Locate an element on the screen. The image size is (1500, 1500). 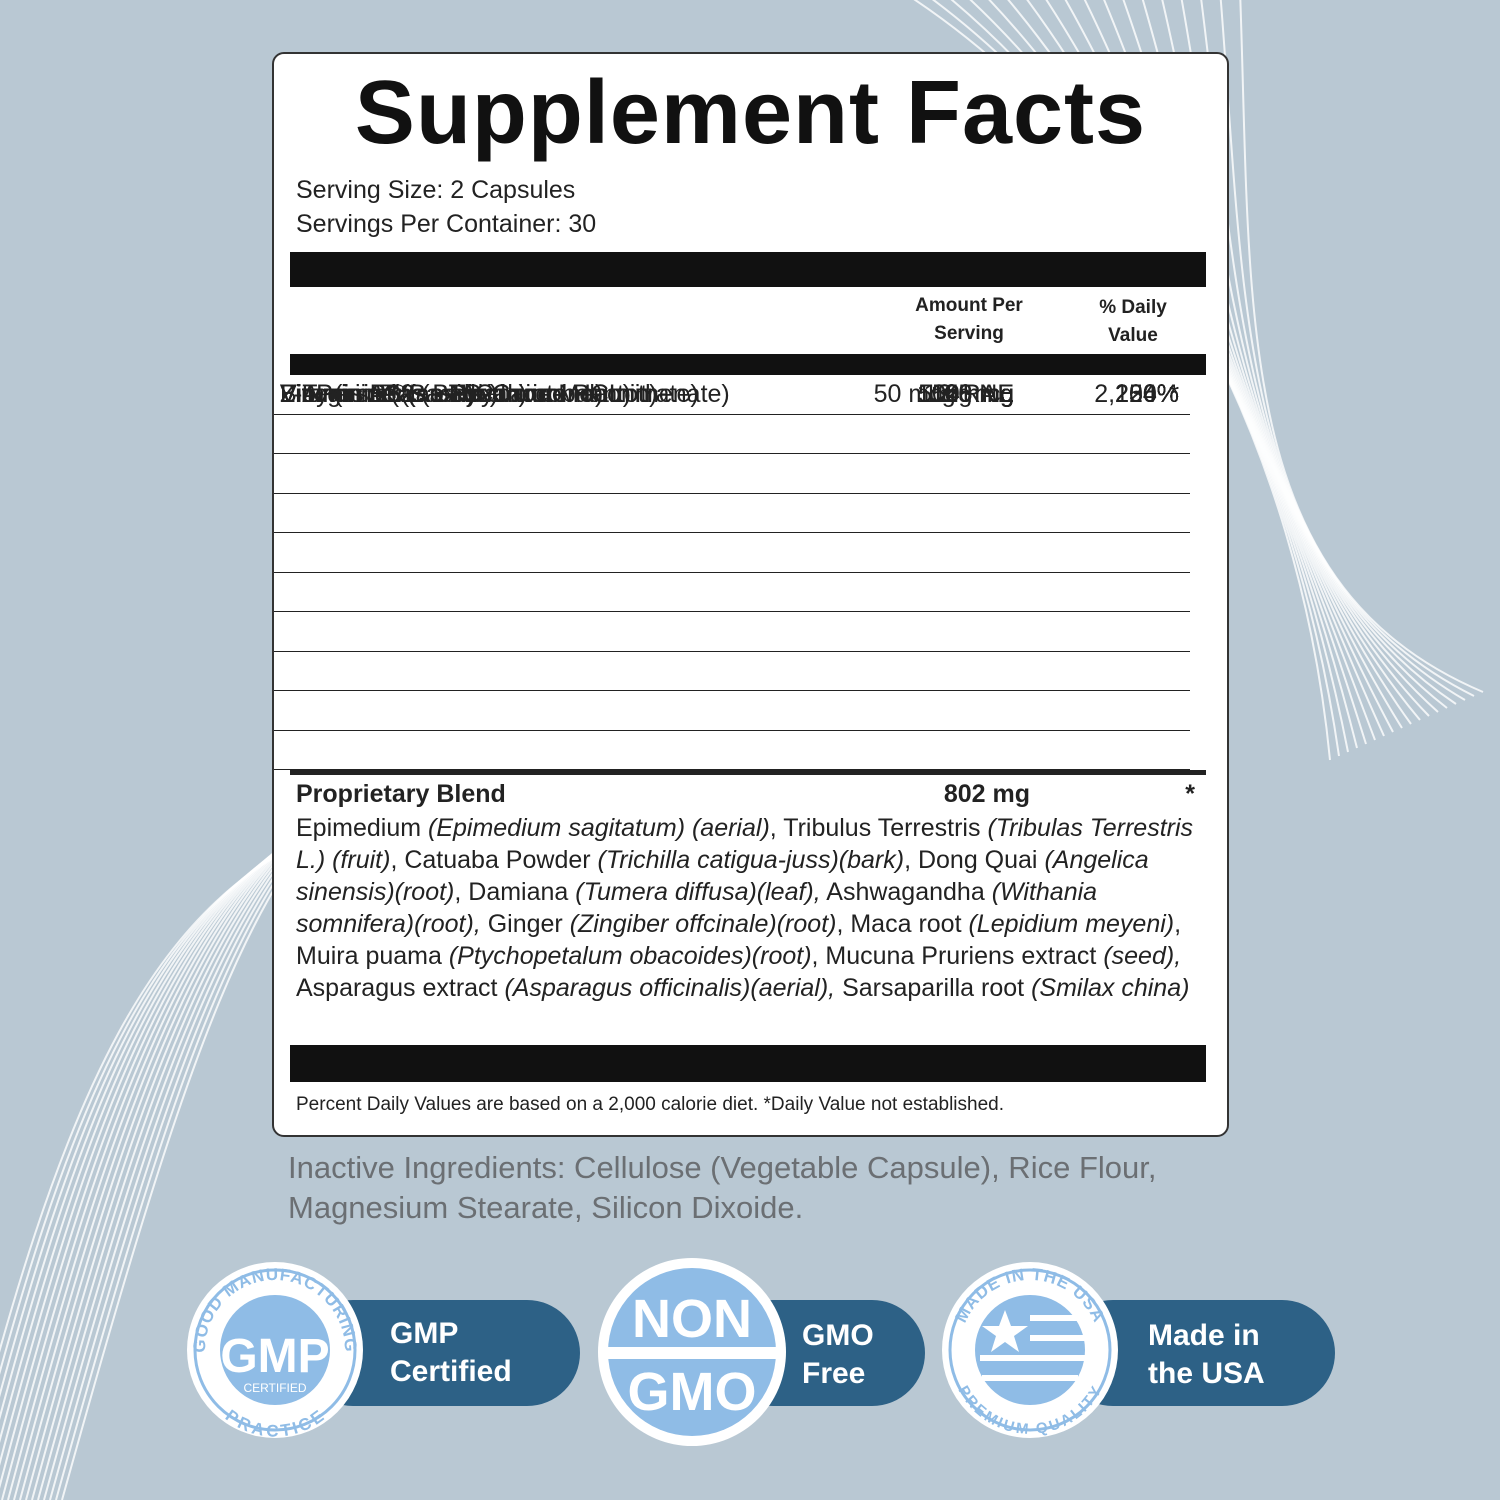
ingredient-segment: , Tribulus Terrestris is located at coordinates (878, 828).